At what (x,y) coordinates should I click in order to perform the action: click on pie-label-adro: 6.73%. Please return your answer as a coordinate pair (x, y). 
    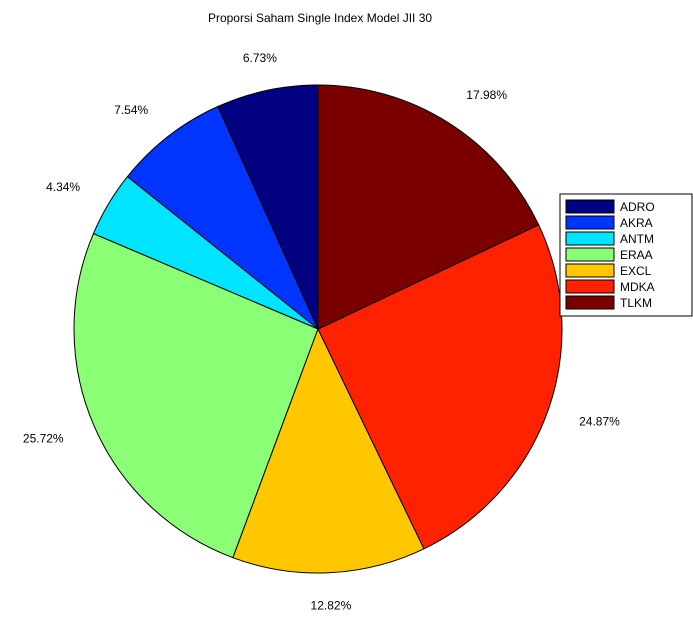
    Looking at the image, I should click on (260, 58).